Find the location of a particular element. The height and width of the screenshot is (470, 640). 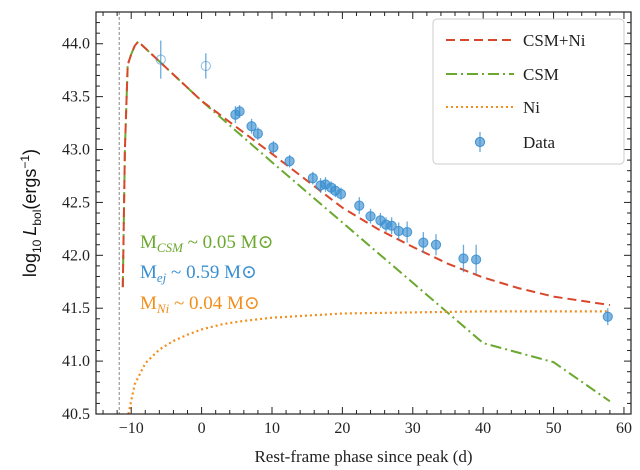

annotation-value: ~ 0.05 M is located at coordinates (220, 242).